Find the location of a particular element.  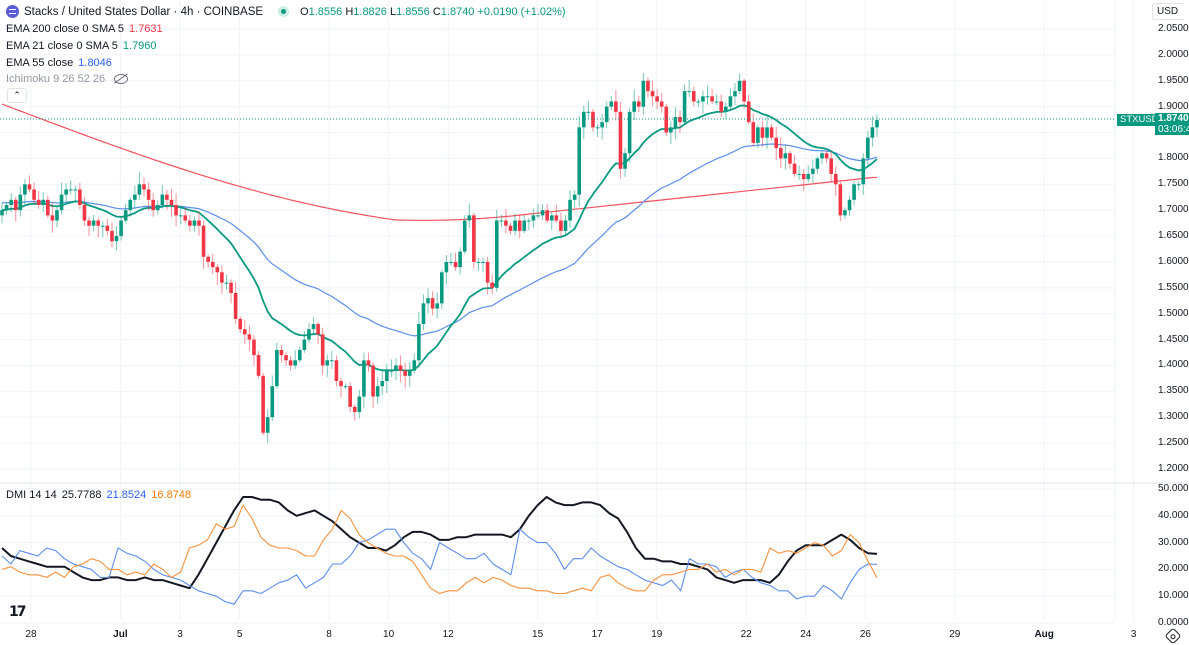

indicator-ema21: EMA 21 close 0 SMA 5 1.7960 is located at coordinates (81, 46).